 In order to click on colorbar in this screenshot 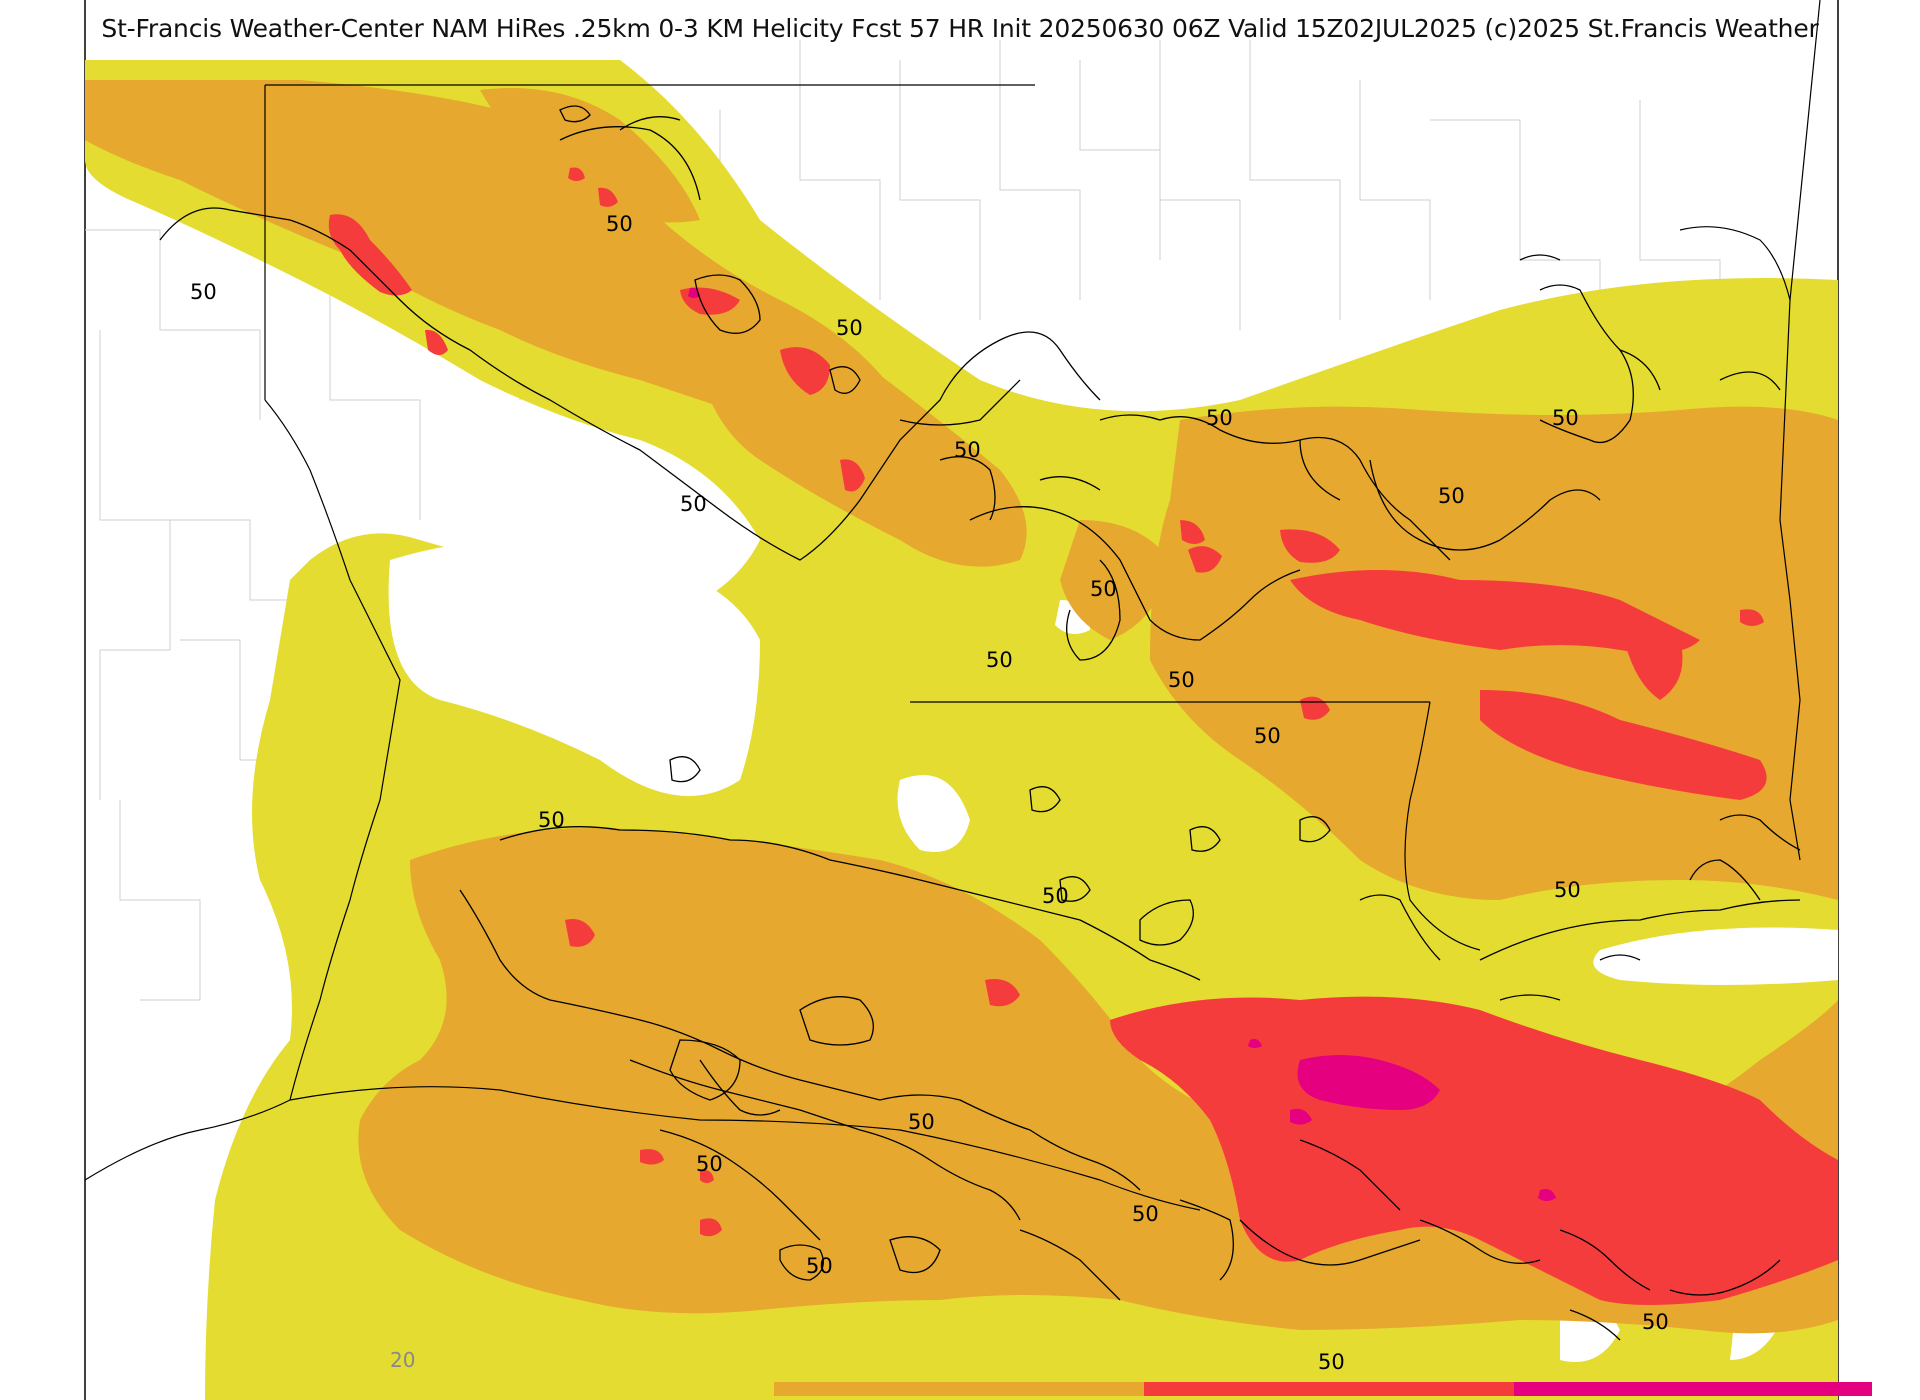, I will do `click(1138, 1389)`.